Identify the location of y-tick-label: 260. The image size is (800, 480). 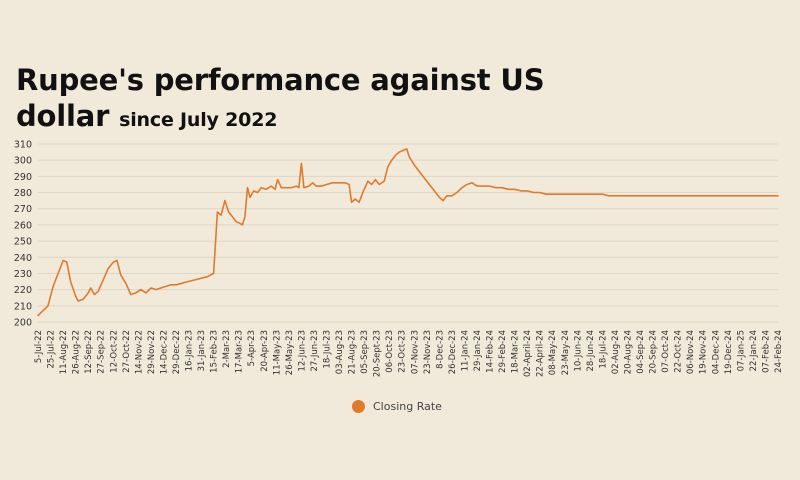
(23, 225).